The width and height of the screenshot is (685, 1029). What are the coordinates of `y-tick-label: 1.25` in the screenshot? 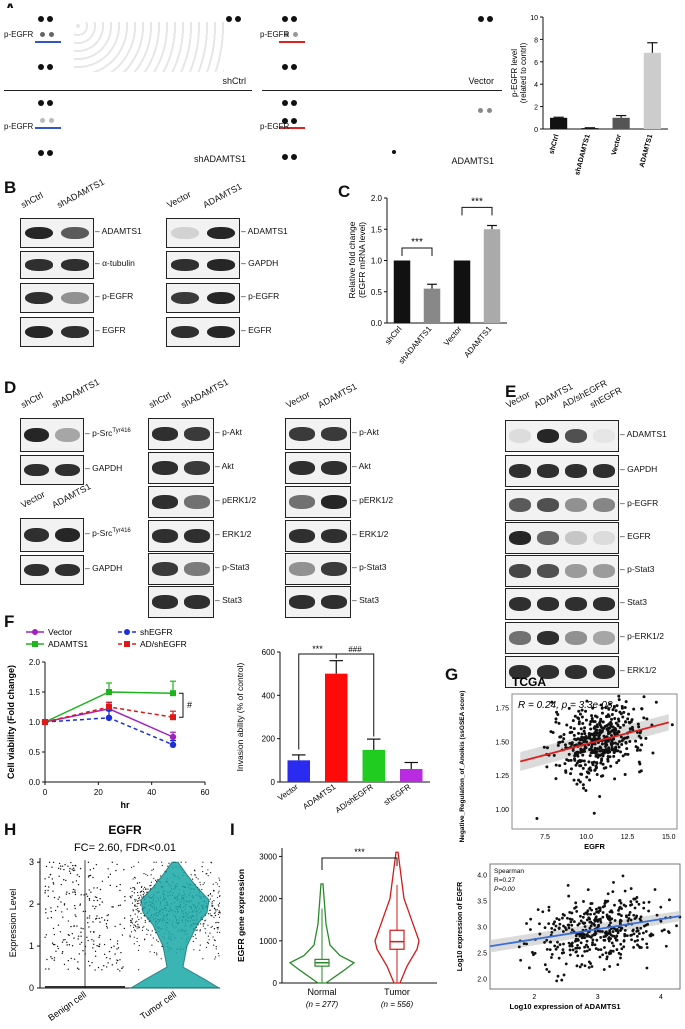 It's located at (502, 776).